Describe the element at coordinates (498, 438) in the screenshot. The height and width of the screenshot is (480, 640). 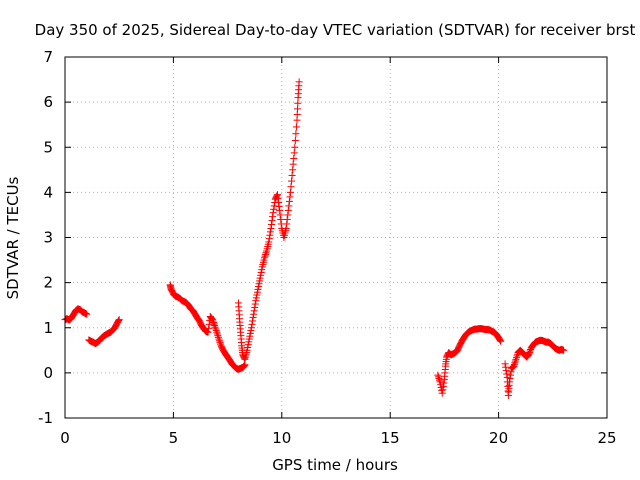
I see `x-tick-label: 20` at that location.